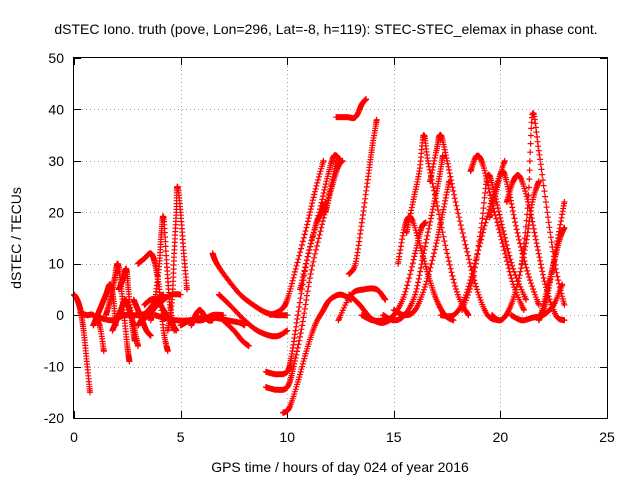  I want to click on y-tick-label-2: 0, so click(60, 315).